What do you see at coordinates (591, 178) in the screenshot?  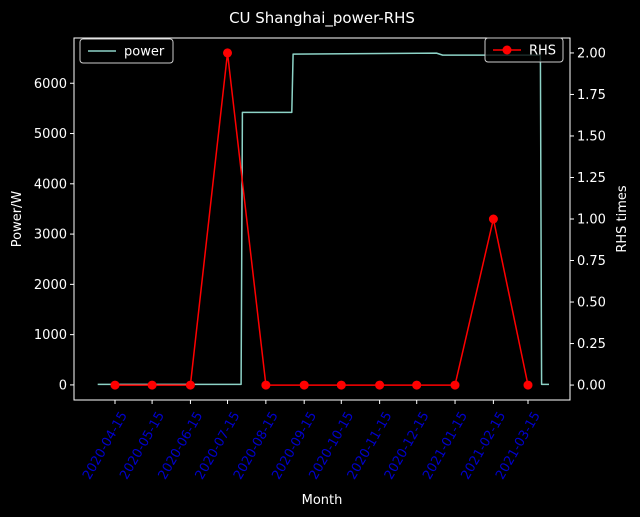 I see `y-right-tick-label: 1.25` at bounding box center [591, 178].